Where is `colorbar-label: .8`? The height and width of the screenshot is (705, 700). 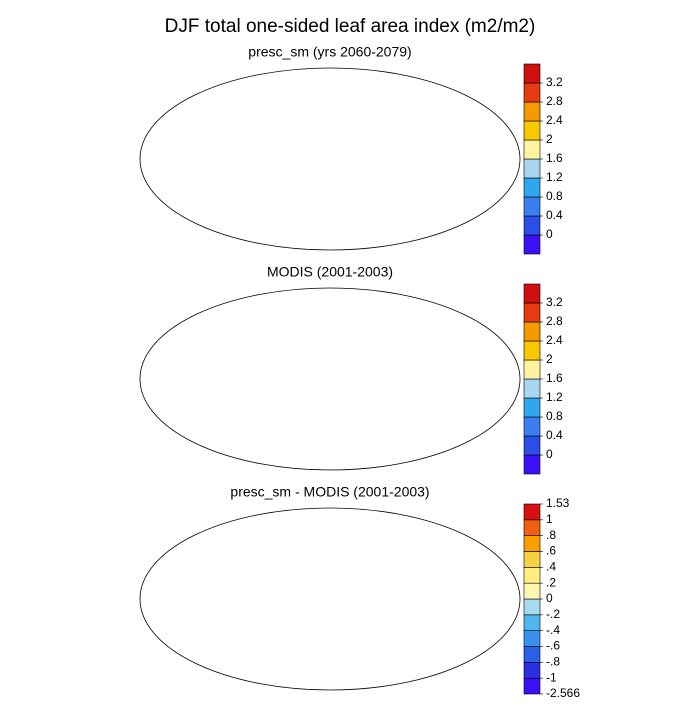 colorbar-label: .8 is located at coordinates (551, 535).